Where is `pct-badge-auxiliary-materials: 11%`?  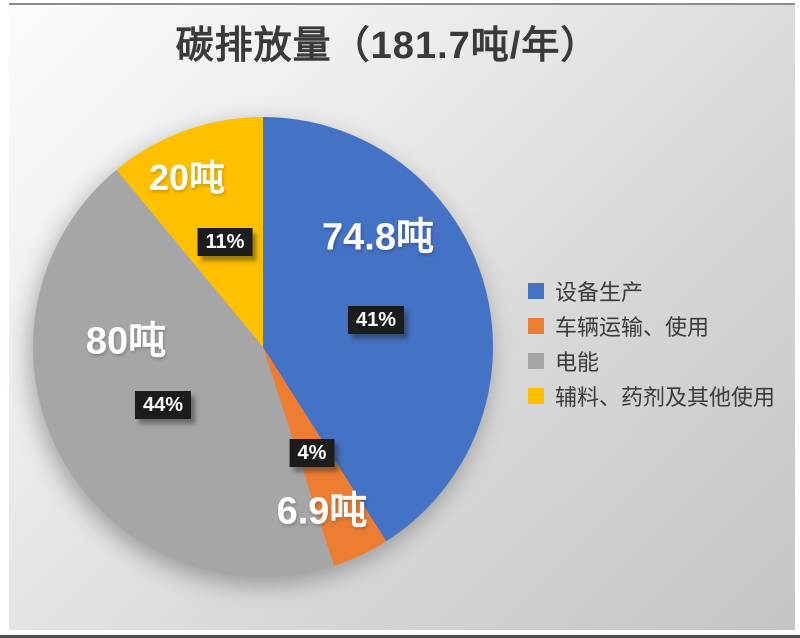
pct-badge-auxiliary-materials: 11% is located at coordinates (225, 242).